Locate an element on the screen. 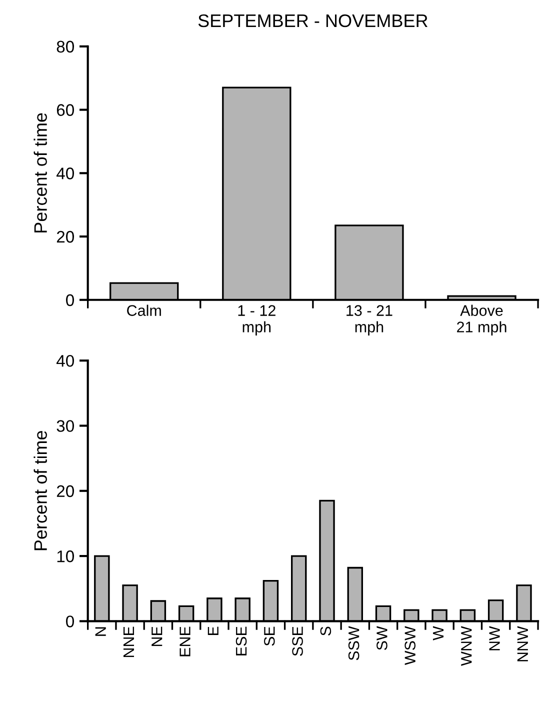 The image size is (549, 714). x-tick-label: 1 - 12 mph is located at coordinates (257, 320).